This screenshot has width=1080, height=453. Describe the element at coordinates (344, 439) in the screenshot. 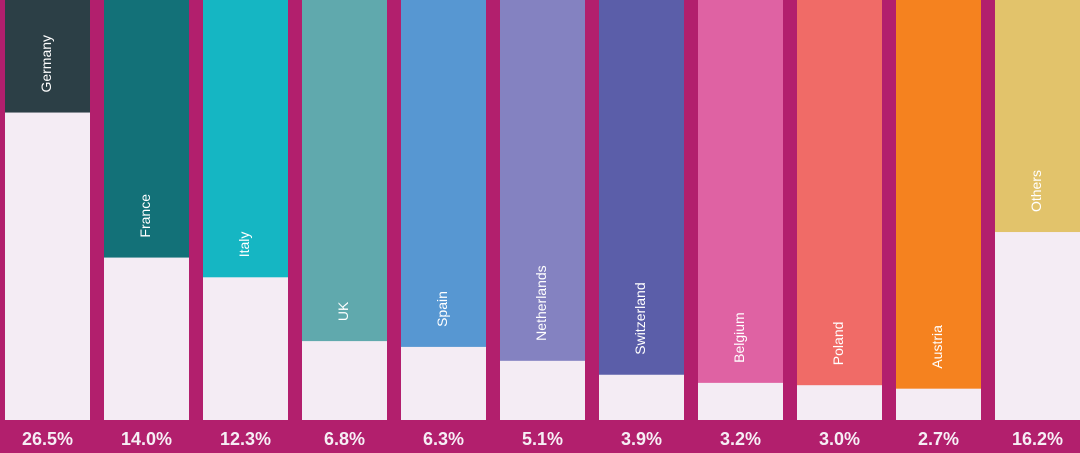

I see `value-label: 6.8%` at that location.